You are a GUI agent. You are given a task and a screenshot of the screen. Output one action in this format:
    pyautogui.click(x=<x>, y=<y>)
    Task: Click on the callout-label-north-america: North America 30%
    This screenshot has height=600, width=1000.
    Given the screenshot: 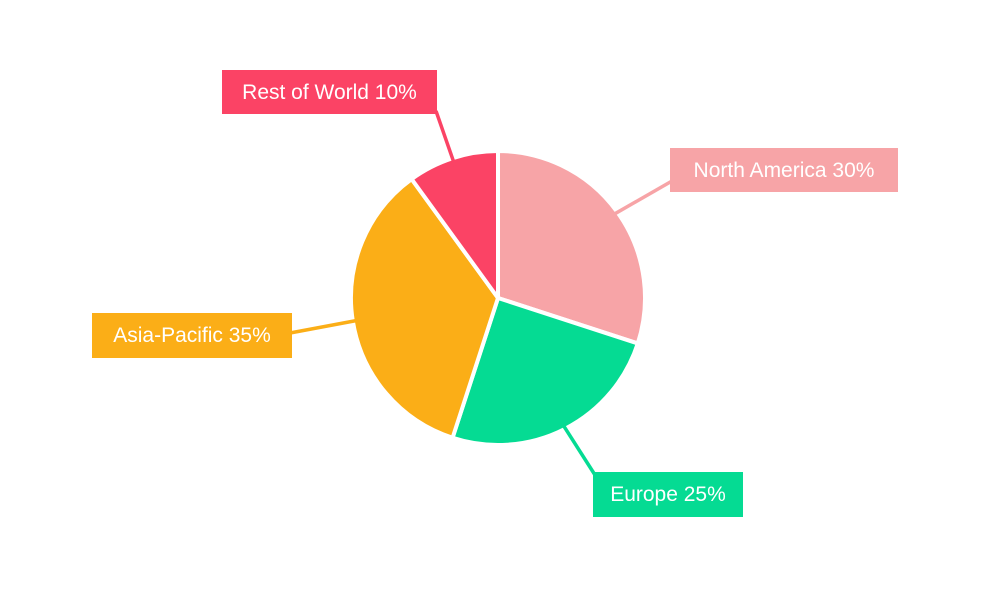 What is the action you would take?
    pyautogui.click(x=784, y=170)
    